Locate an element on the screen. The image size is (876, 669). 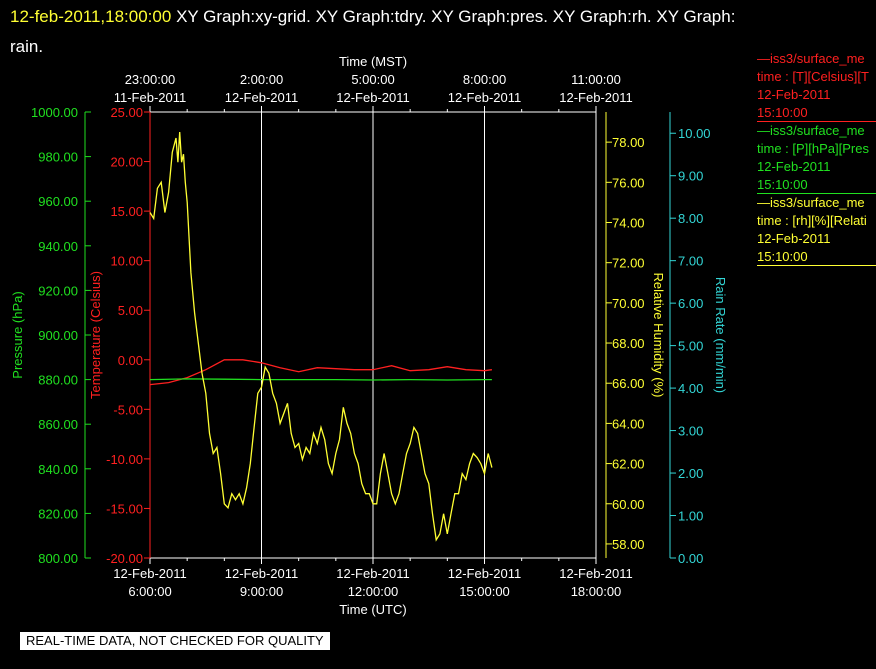
x-bottom-tick-time: 6:00:00 is located at coordinates (149, 591).